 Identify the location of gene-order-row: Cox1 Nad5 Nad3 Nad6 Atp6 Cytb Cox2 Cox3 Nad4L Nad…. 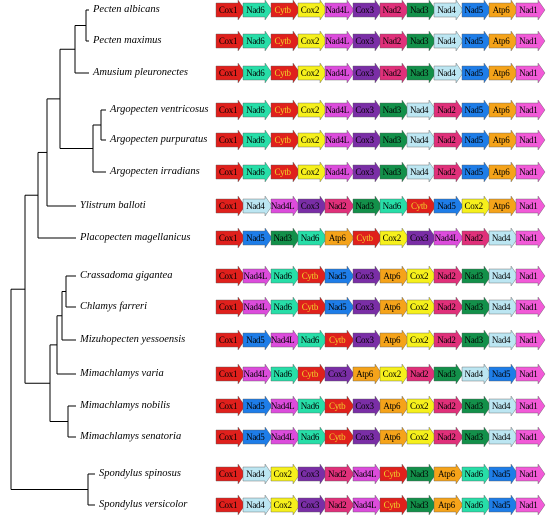
(380, 238).